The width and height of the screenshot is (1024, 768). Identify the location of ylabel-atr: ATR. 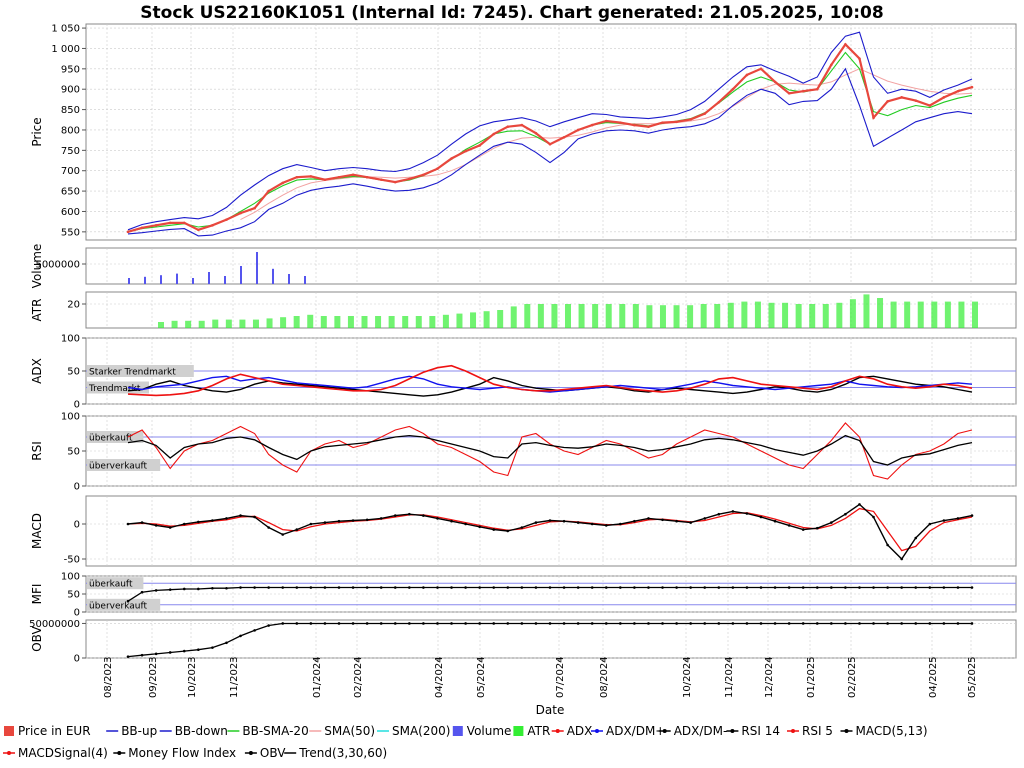
(37, 310).